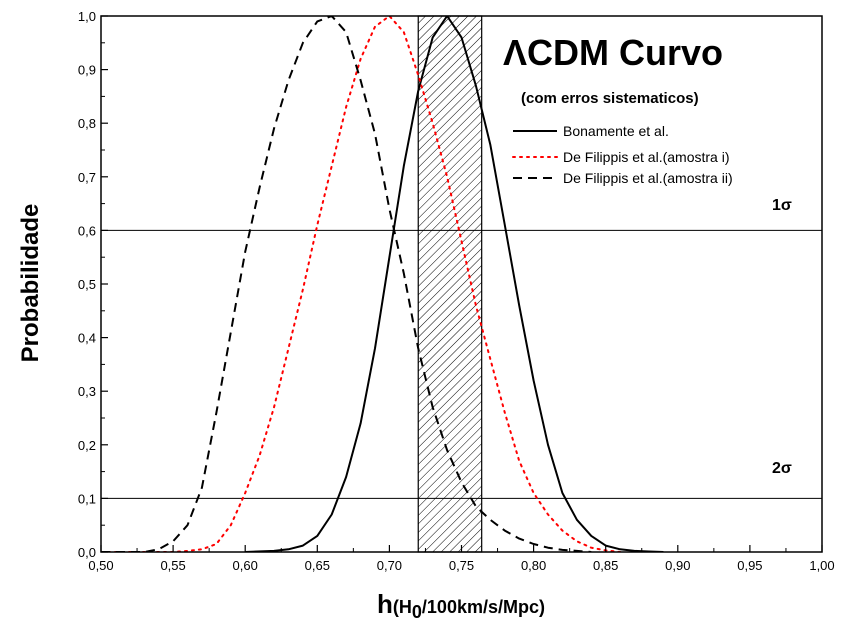 The height and width of the screenshot is (626, 841). What do you see at coordinates (749, 565) in the screenshot?
I see `x-tick-label: 0,95` at bounding box center [749, 565].